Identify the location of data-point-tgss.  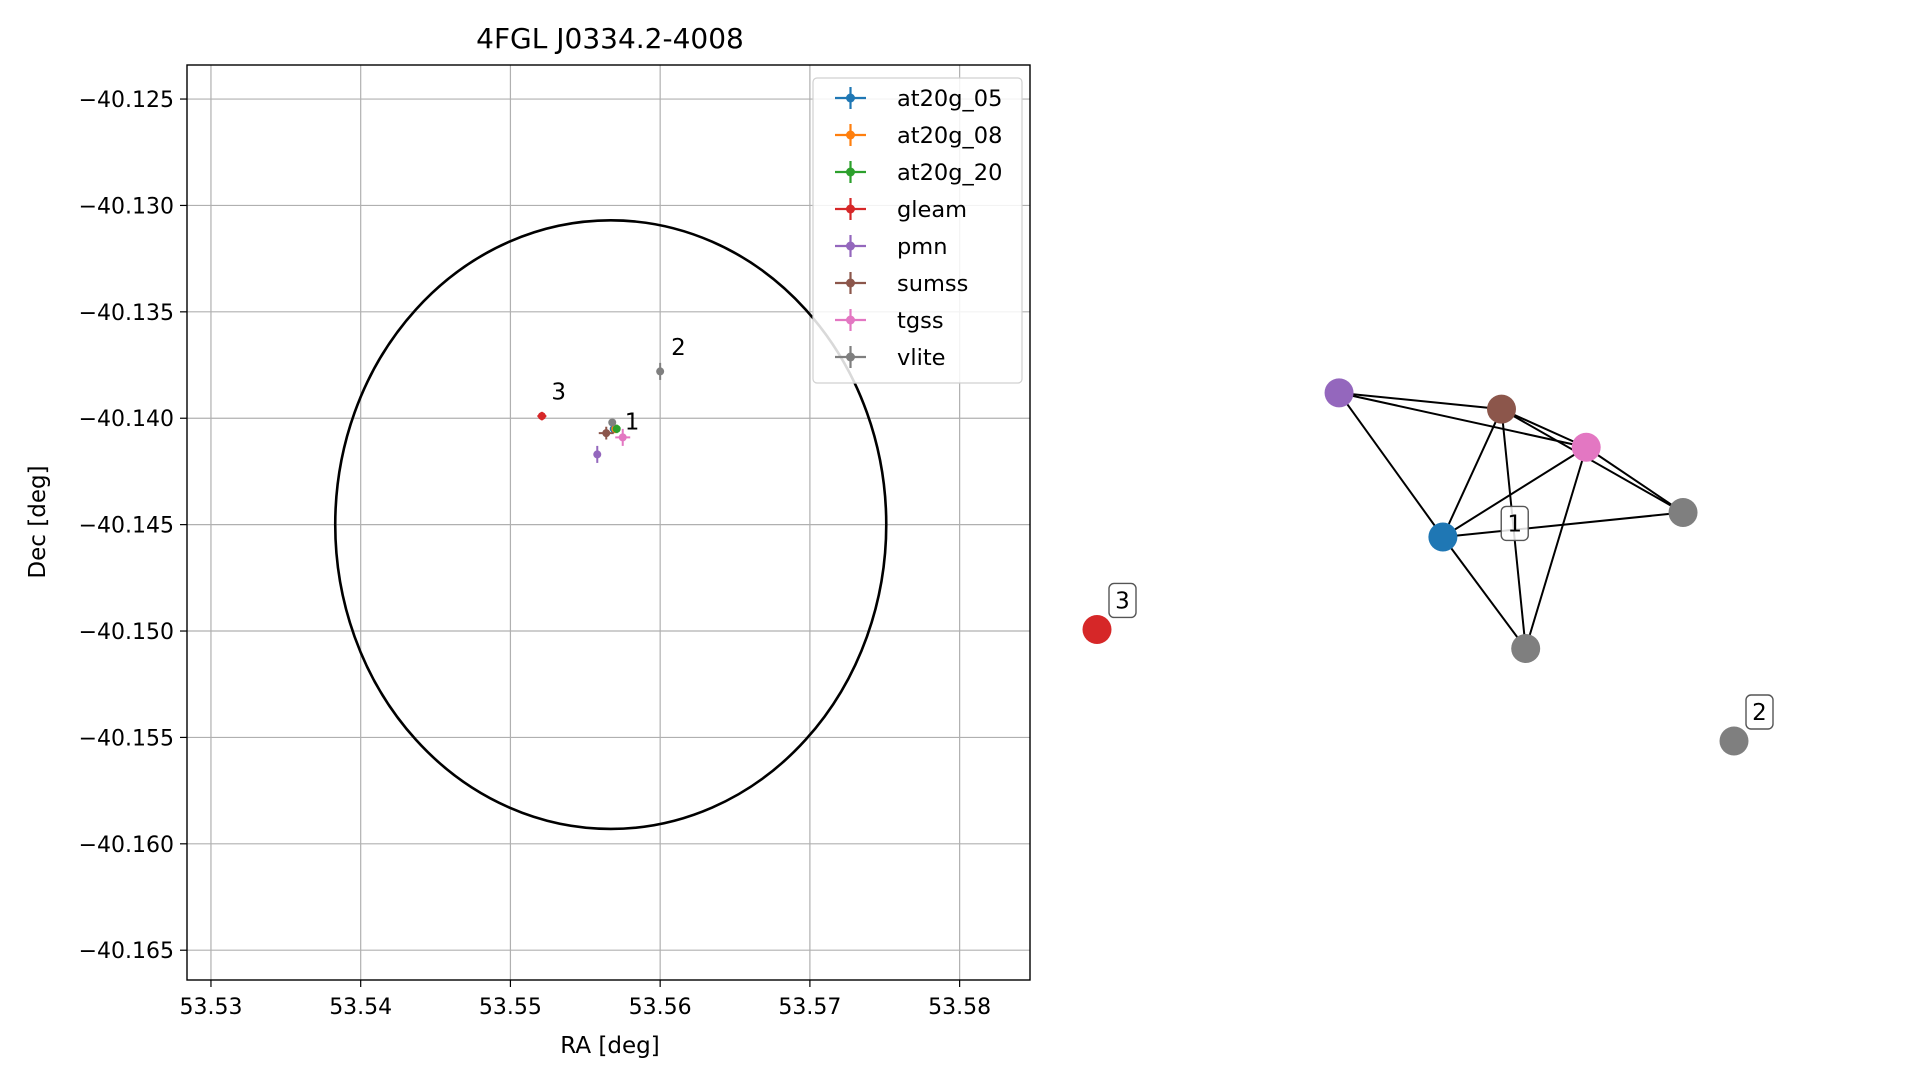
(623, 437).